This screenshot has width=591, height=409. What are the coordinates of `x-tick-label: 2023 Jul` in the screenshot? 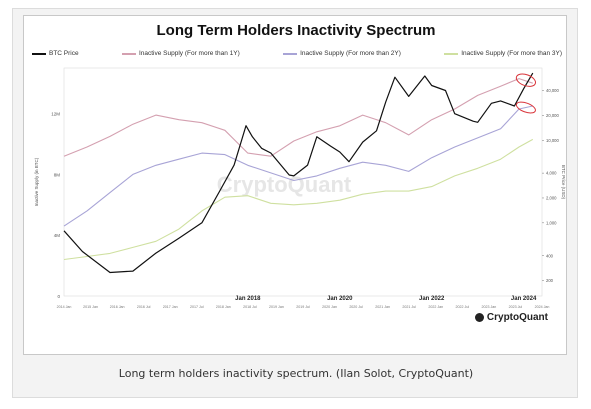 It's located at (516, 307).